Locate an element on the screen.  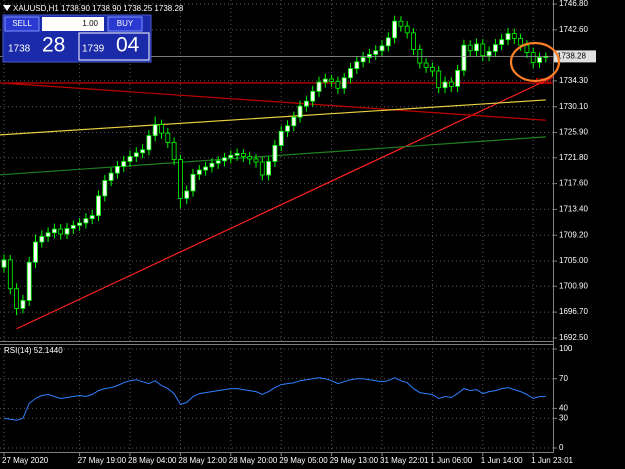
price-label: 1738.28 is located at coordinates (571, 56).